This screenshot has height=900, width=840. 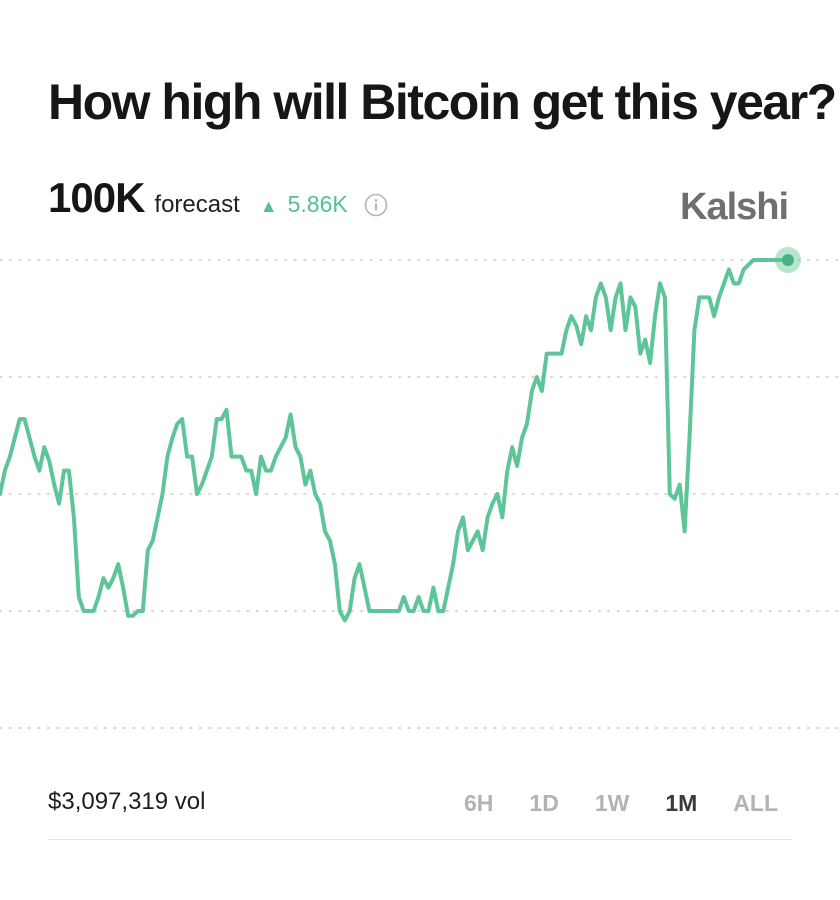 I want to click on current-point, so click(x=788, y=260).